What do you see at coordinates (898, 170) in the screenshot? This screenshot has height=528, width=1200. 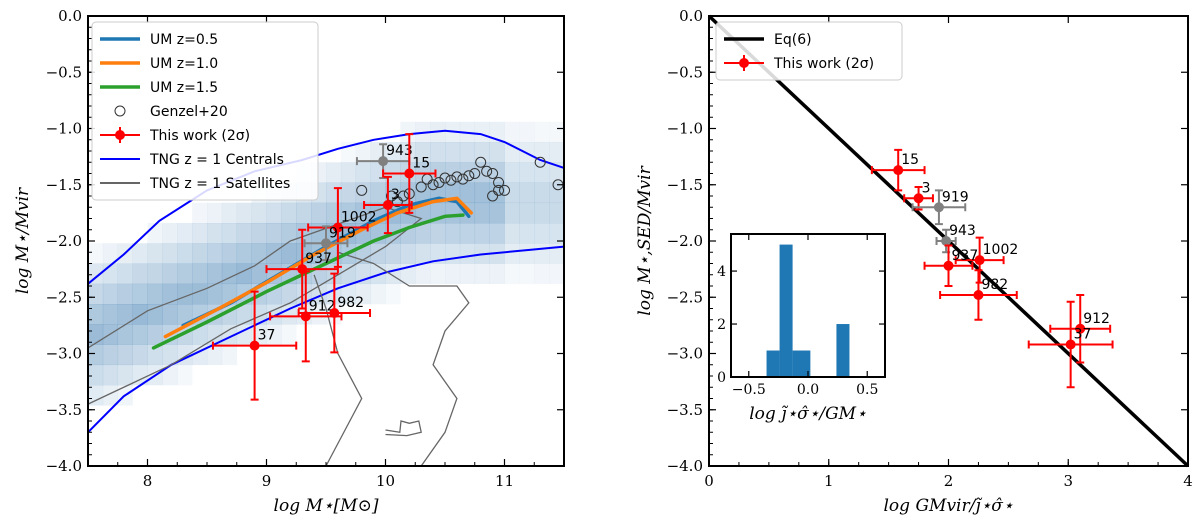 I see `right-point-15: 15` at bounding box center [898, 170].